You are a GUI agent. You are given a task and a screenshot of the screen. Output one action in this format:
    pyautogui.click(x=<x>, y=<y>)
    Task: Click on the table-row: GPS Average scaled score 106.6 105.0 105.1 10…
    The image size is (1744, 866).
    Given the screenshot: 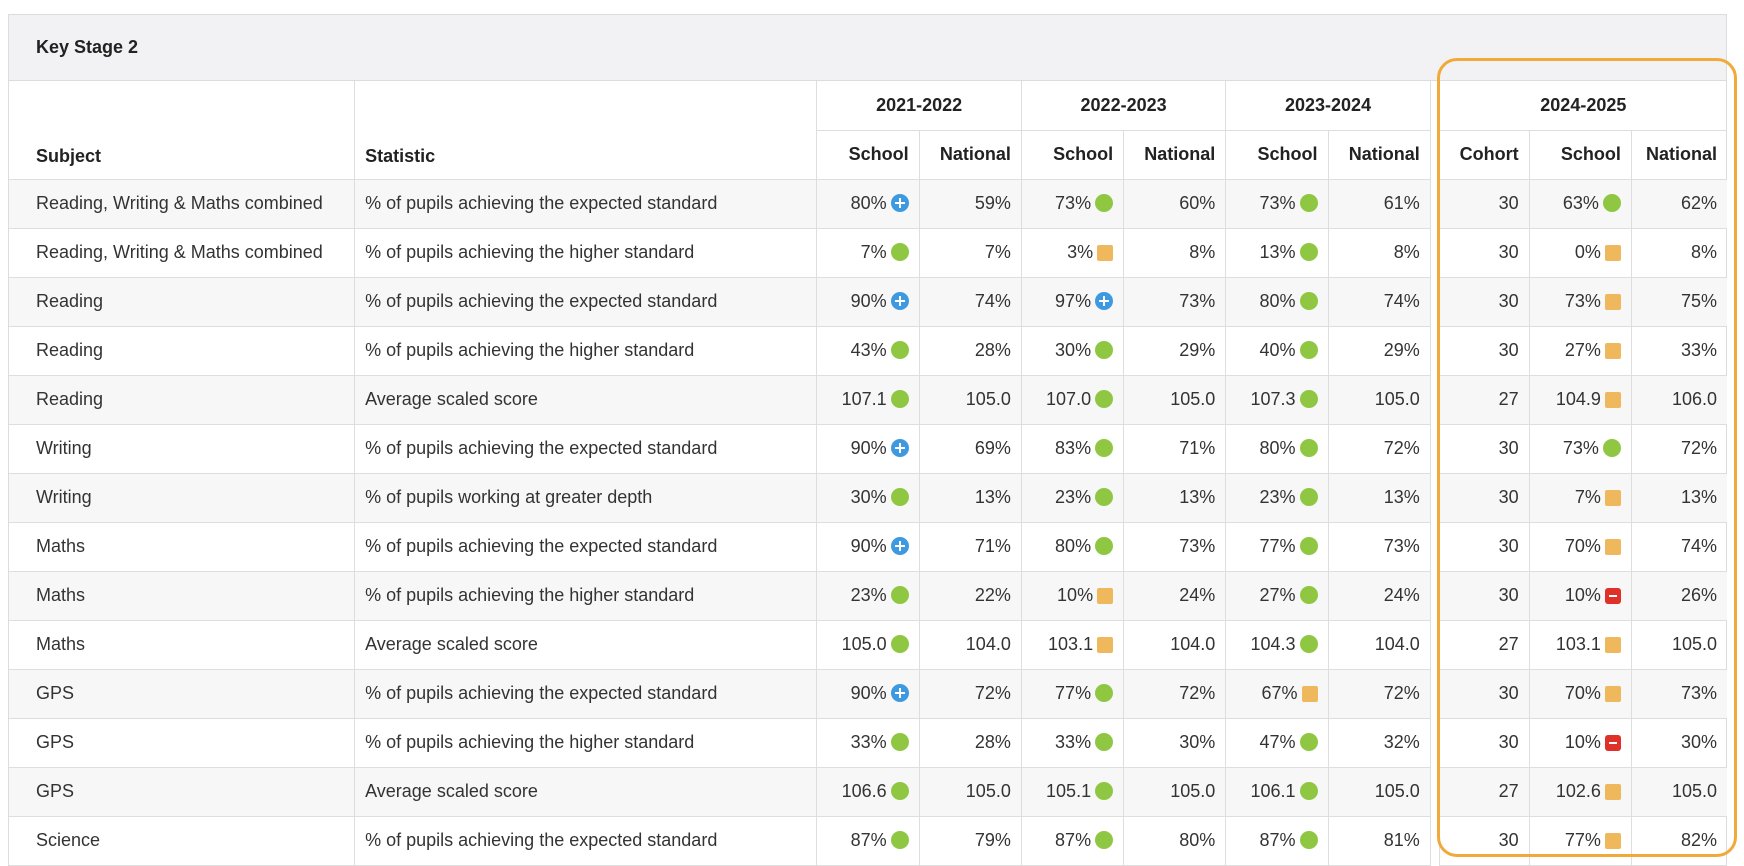 What is the action you would take?
    pyautogui.click(x=868, y=791)
    